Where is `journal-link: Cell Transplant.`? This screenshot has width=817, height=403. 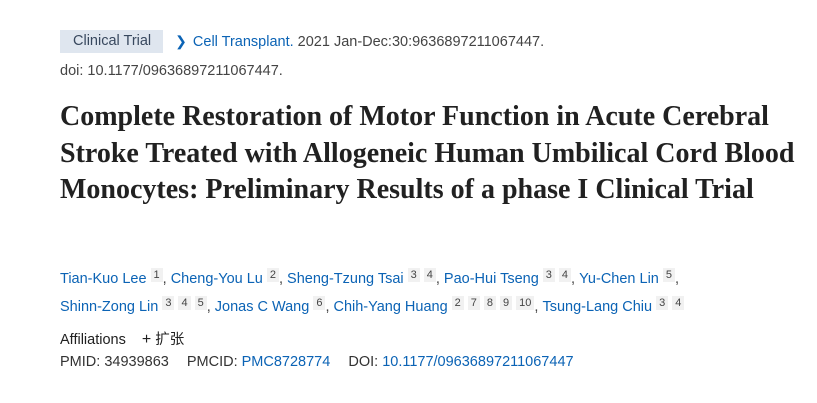 journal-link: Cell Transplant. is located at coordinates (243, 41).